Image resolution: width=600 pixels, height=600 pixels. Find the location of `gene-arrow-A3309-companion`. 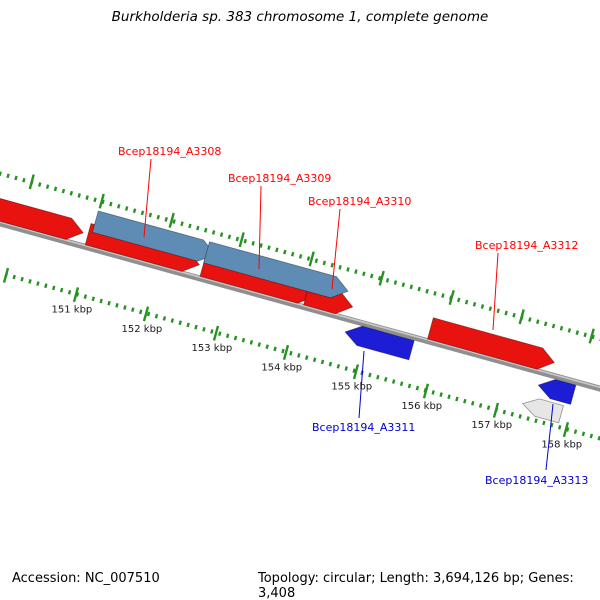

gene-arrow-A3309-companion is located at coordinates (276, 270).